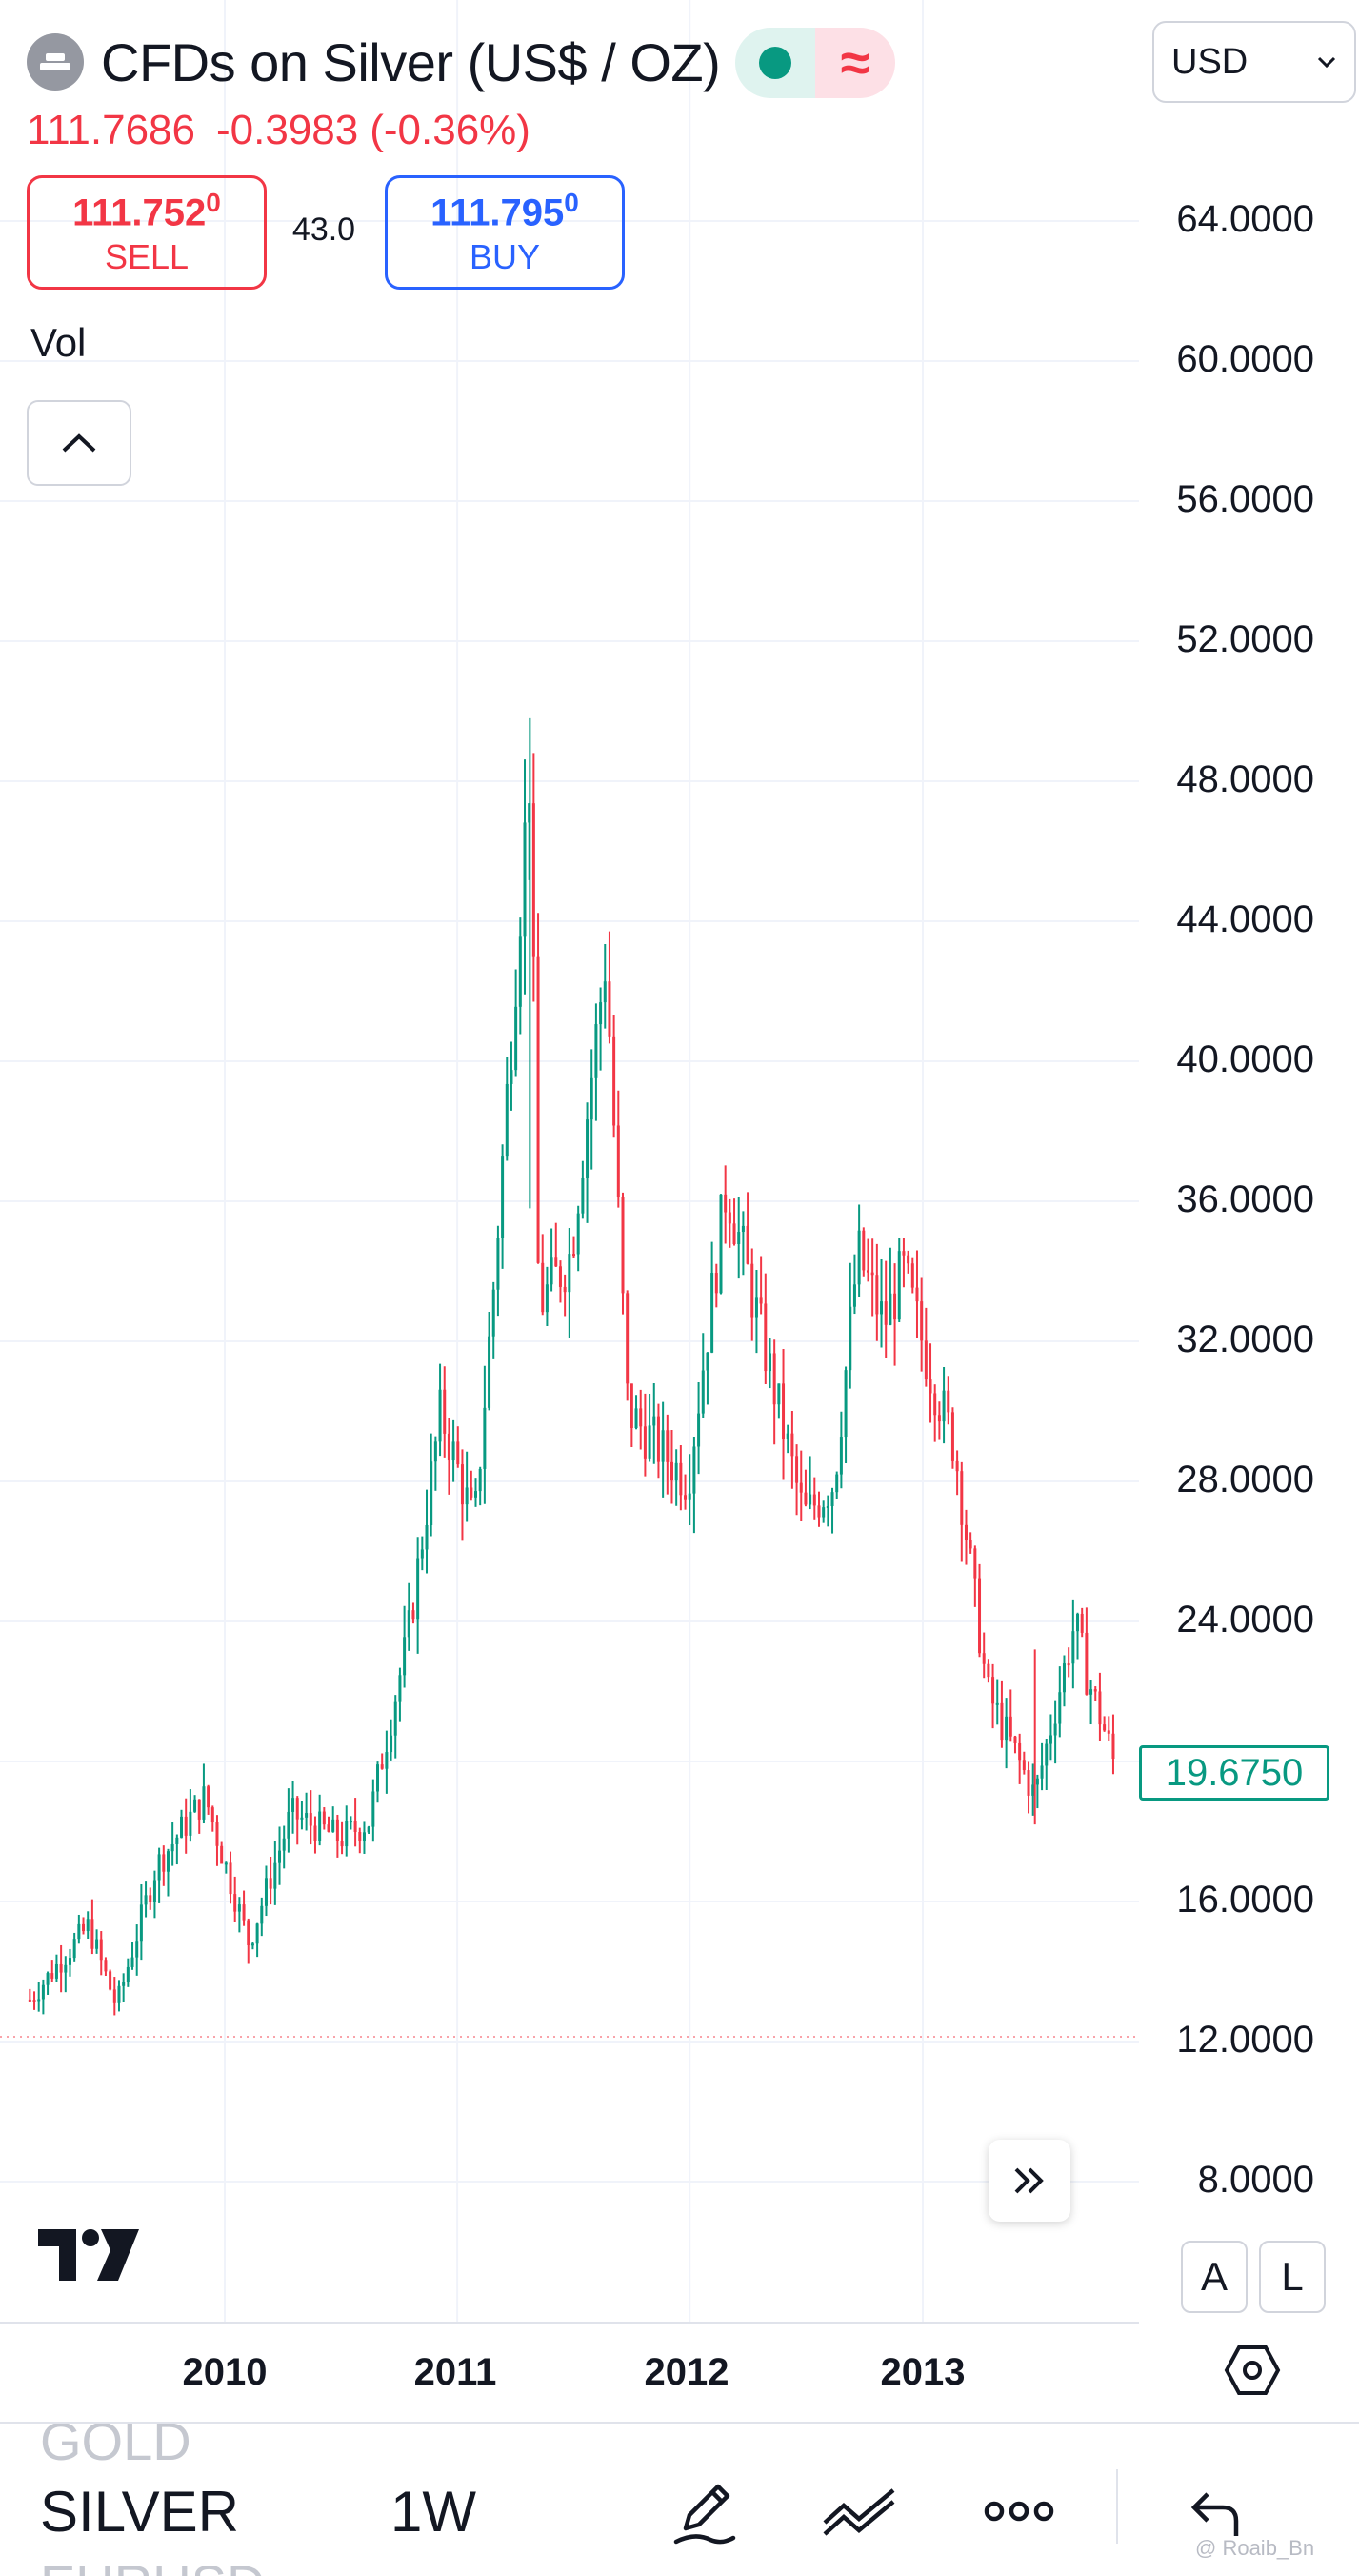 This screenshot has width=1359, height=2576. I want to click on y-axis-label: 32.0000, so click(1245, 1339).